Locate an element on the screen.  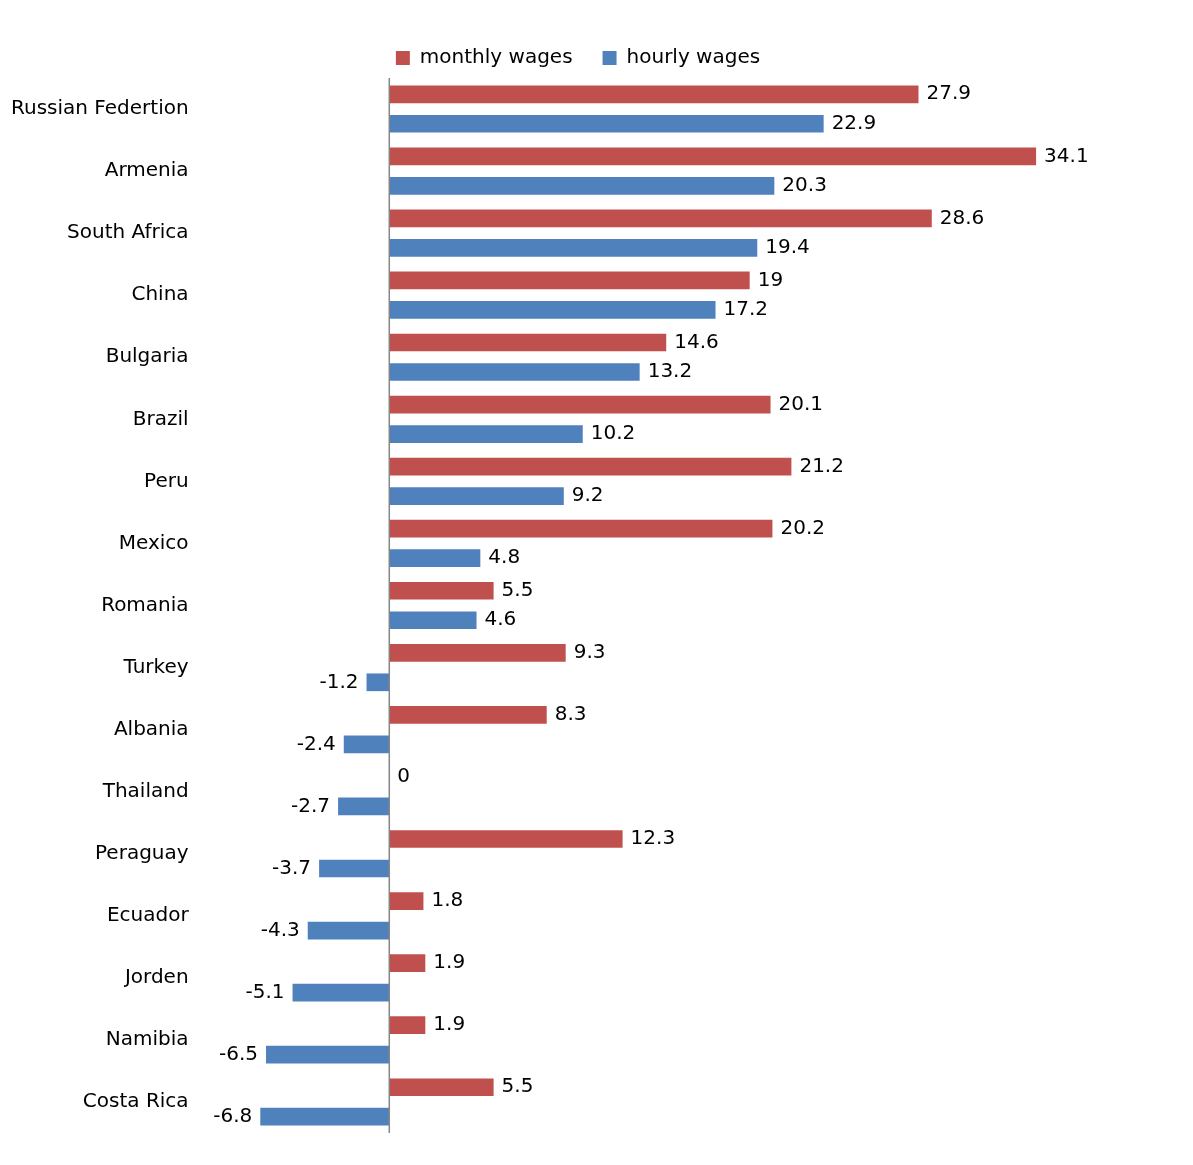
y-tick-label: Namibia is located at coordinates (147, 1038).